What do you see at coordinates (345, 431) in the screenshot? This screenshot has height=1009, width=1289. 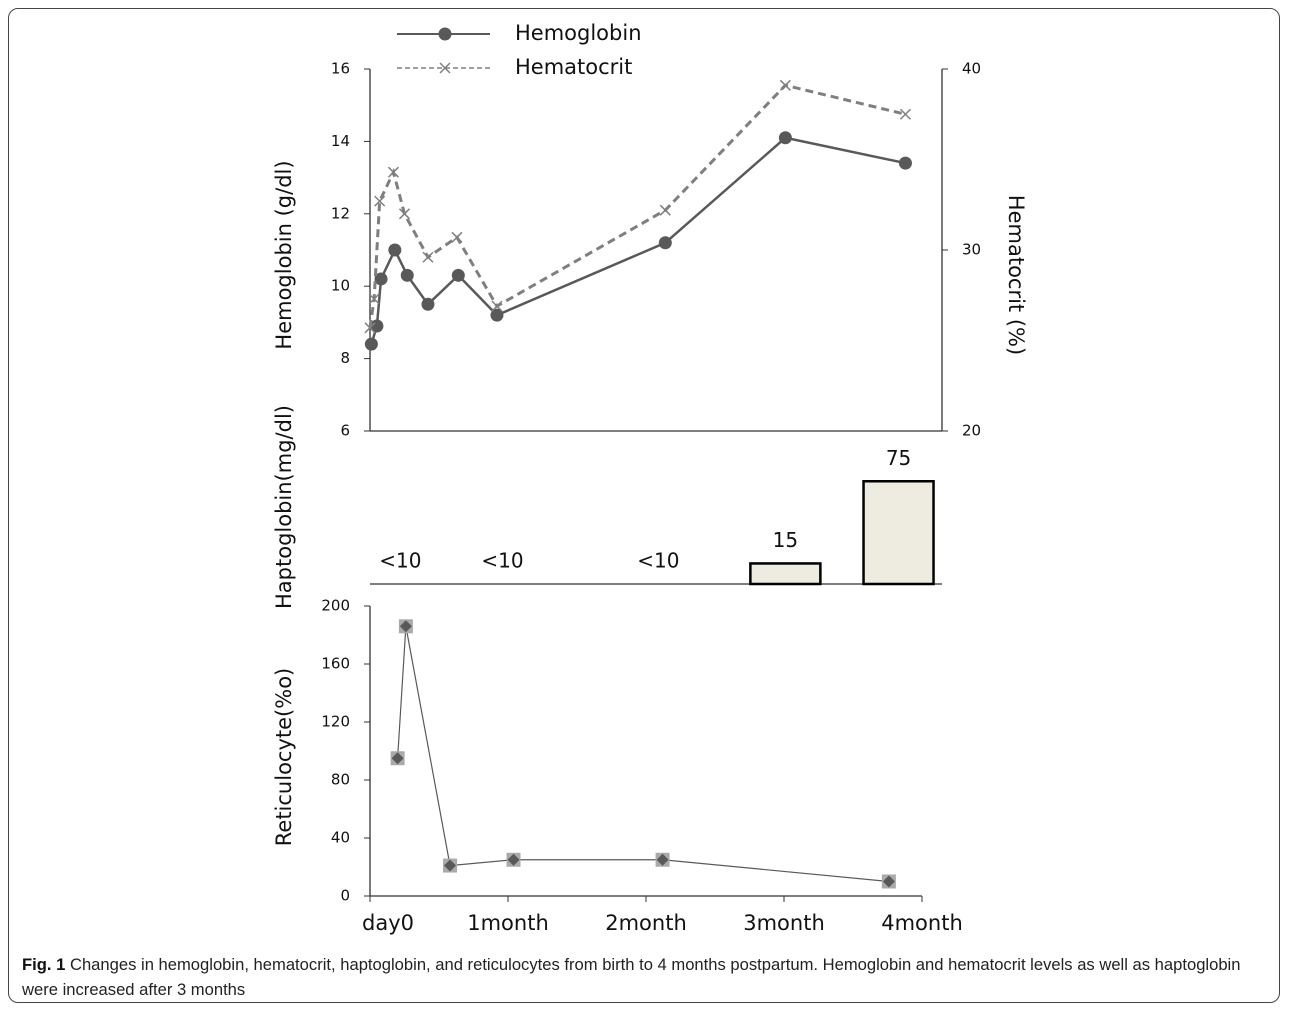 I see `y-tick-label: 6` at bounding box center [345, 431].